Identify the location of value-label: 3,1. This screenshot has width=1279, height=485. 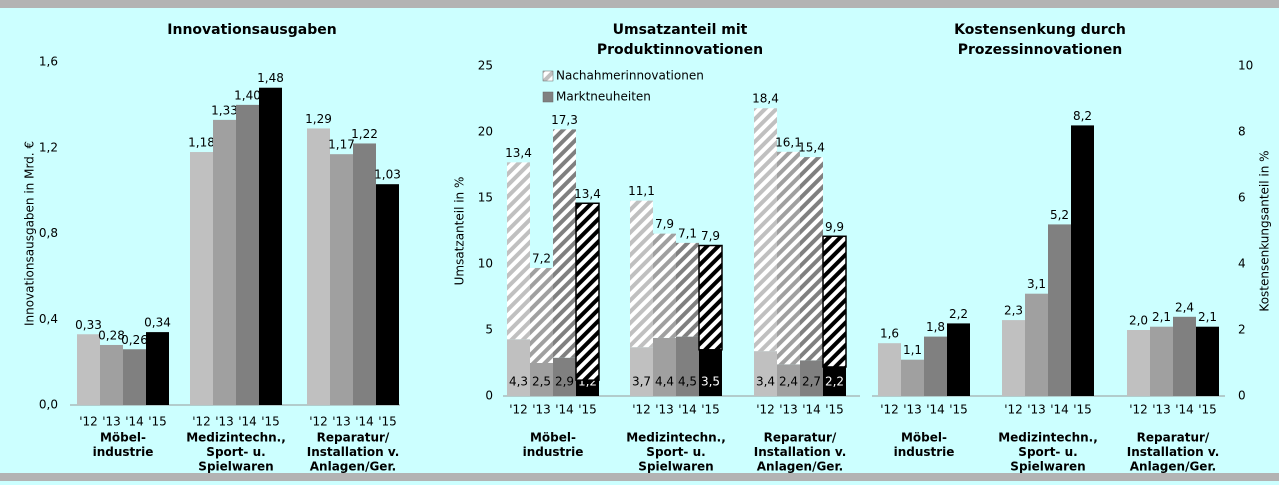
(1036, 284).